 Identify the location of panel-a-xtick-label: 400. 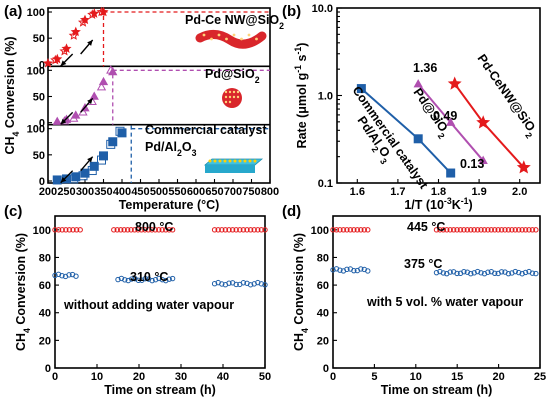
(122, 192).